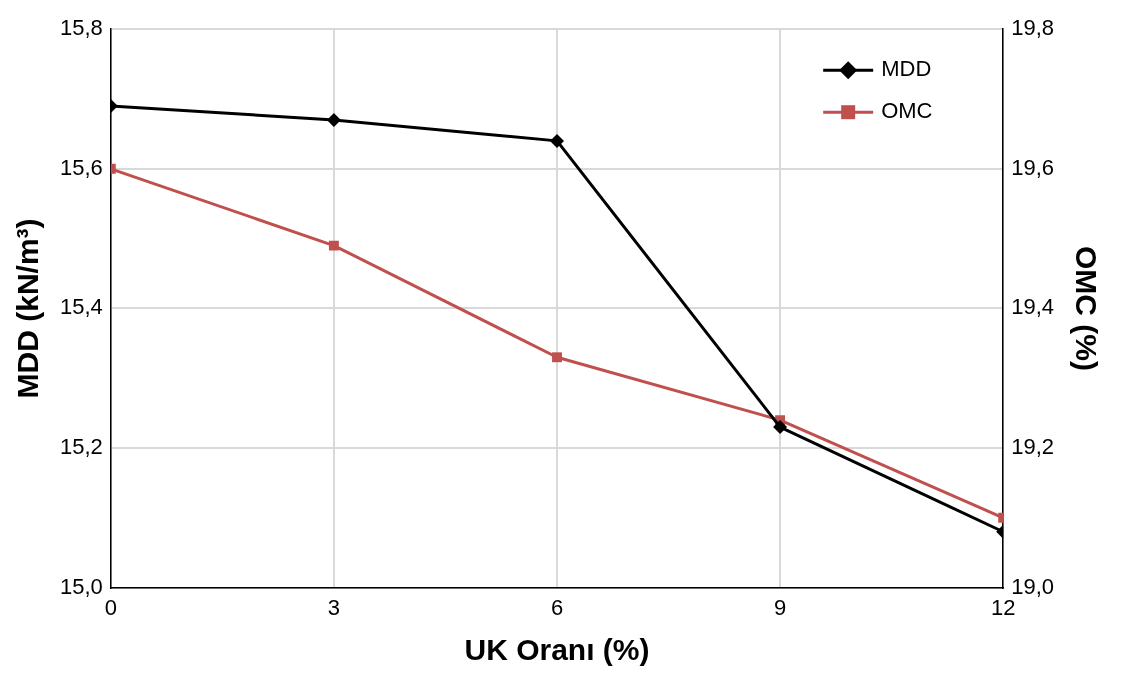 The width and height of the screenshot is (1122, 682). I want to click on y2-tick-label: 19,2, so click(1033, 447).